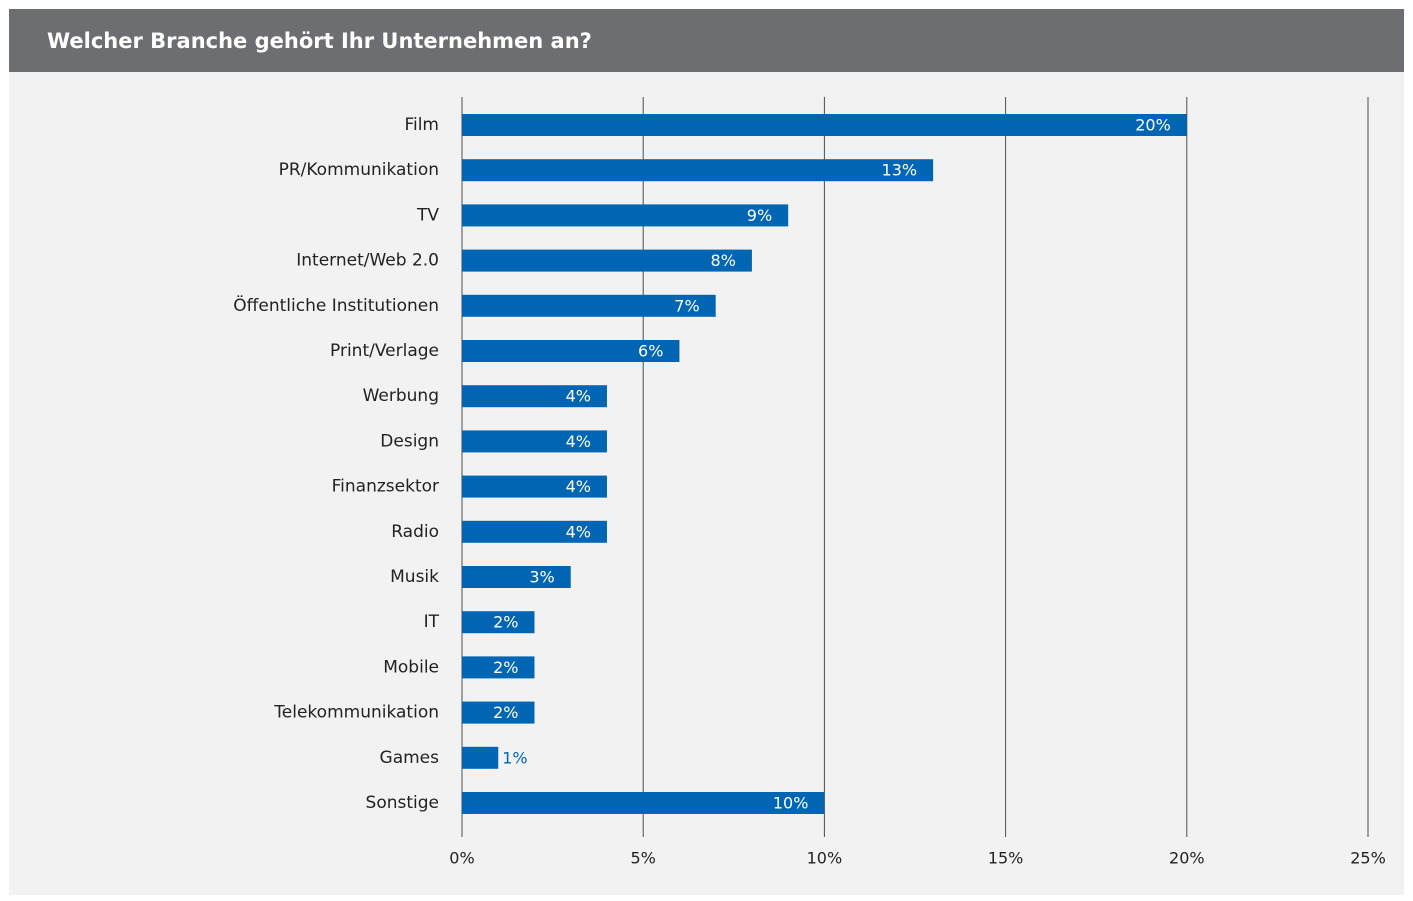  Describe the element at coordinates (514, 757) in the screenshot. I see `data-label: 1%` at that location.